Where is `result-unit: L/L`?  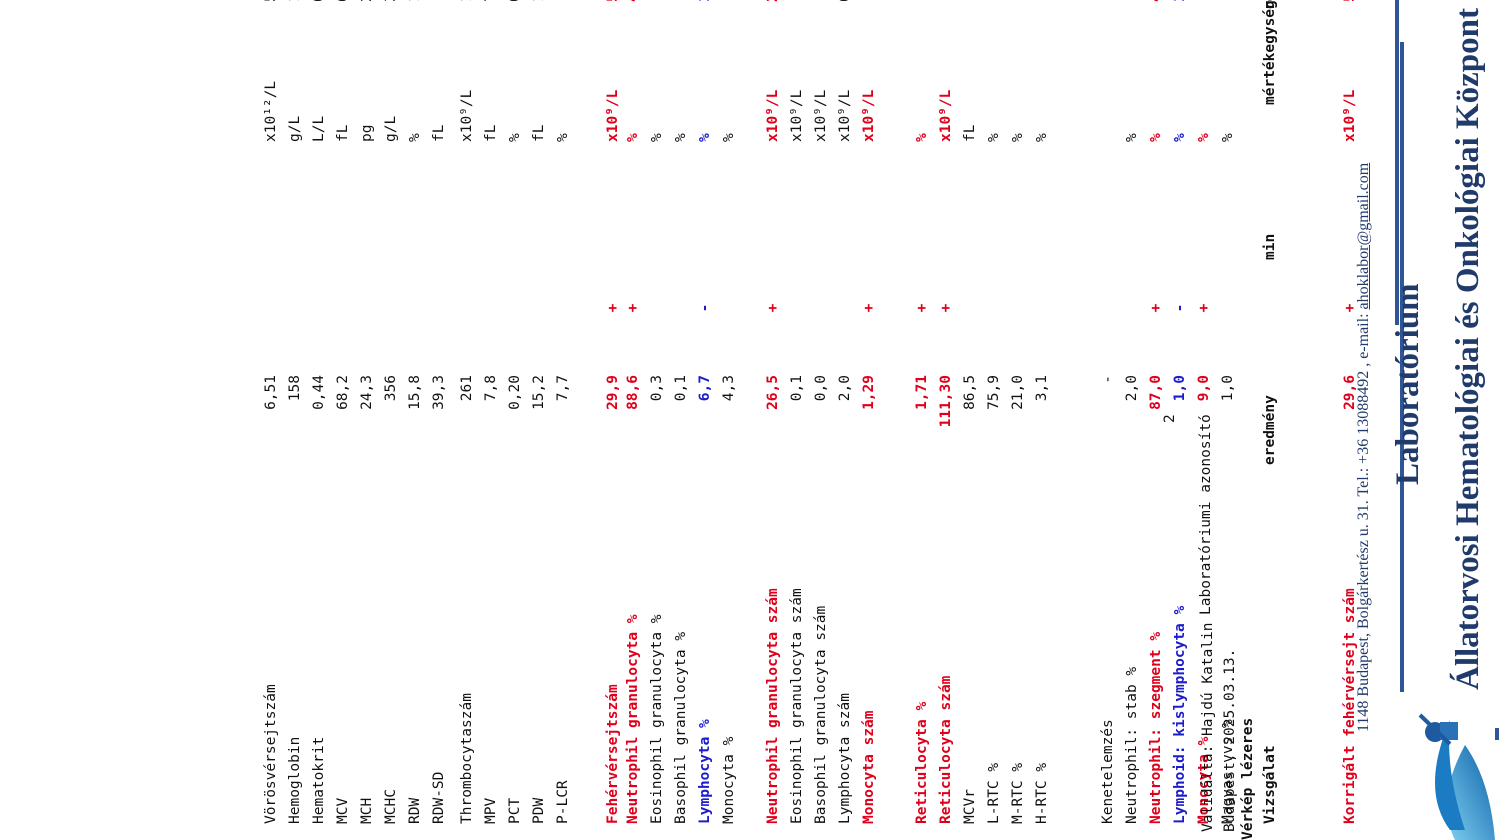 result-unit: L/L is located at coordinates (319, 128).